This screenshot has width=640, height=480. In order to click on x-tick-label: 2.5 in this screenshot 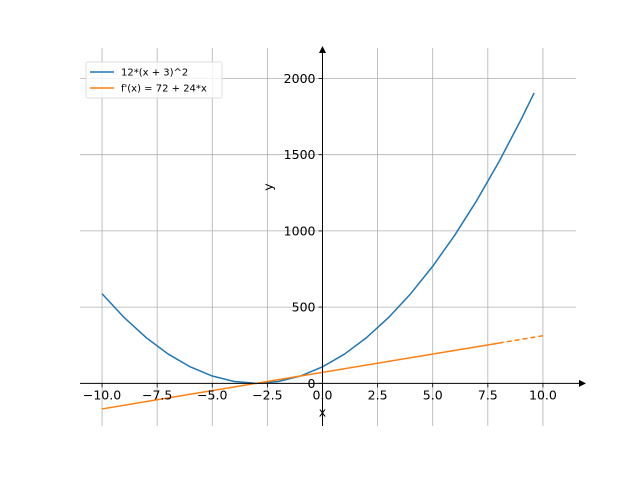, I will do `click(378, 394)`.